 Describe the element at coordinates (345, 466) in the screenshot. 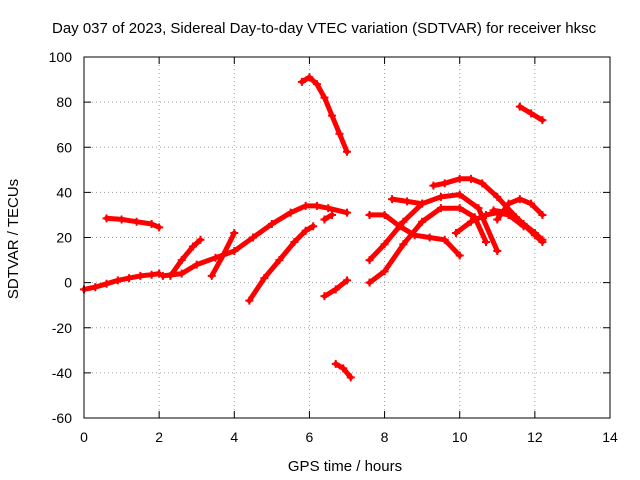

I see `x-axis-label: GPS time / hours` at that location.